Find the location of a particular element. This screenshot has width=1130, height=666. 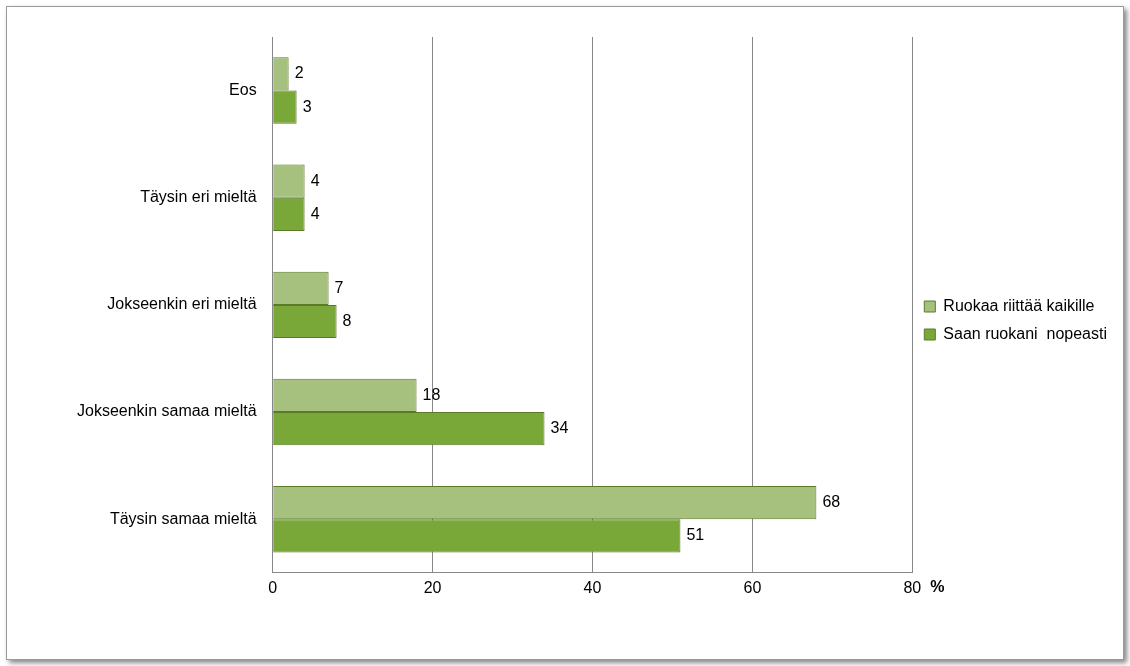

x-tick-label: 40 is located at coordinates (592, 587).